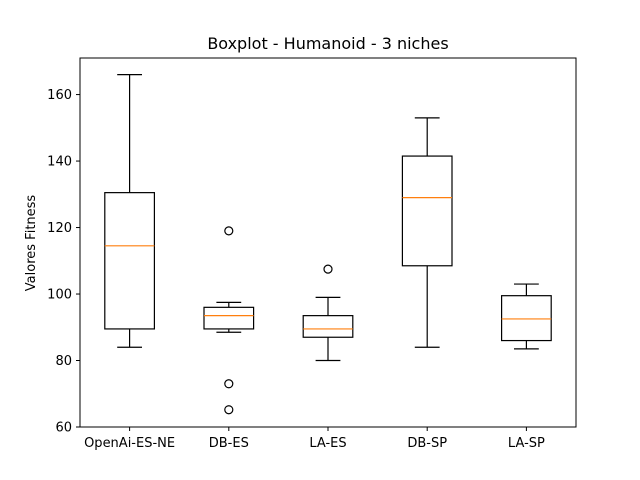 This screenshot has height=480, width=640. Describe the element at coordinates (59, 295) in the screenshot. I see `y-tick-label: 100` at that location.